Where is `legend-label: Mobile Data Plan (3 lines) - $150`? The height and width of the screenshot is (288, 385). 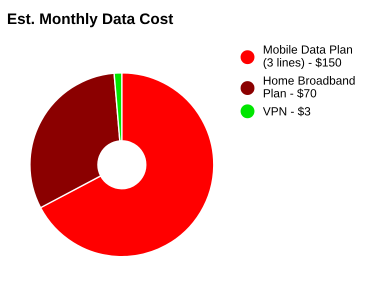
legend-label: Mobile Data Plan (3 lines) - $150 is located at coordinates (308, 57).